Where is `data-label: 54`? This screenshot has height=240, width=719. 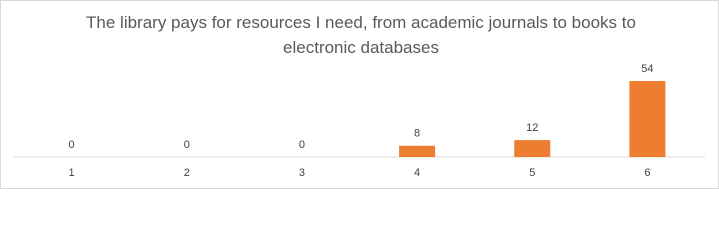
data-label: 54 is located at coordinates (647, 69).